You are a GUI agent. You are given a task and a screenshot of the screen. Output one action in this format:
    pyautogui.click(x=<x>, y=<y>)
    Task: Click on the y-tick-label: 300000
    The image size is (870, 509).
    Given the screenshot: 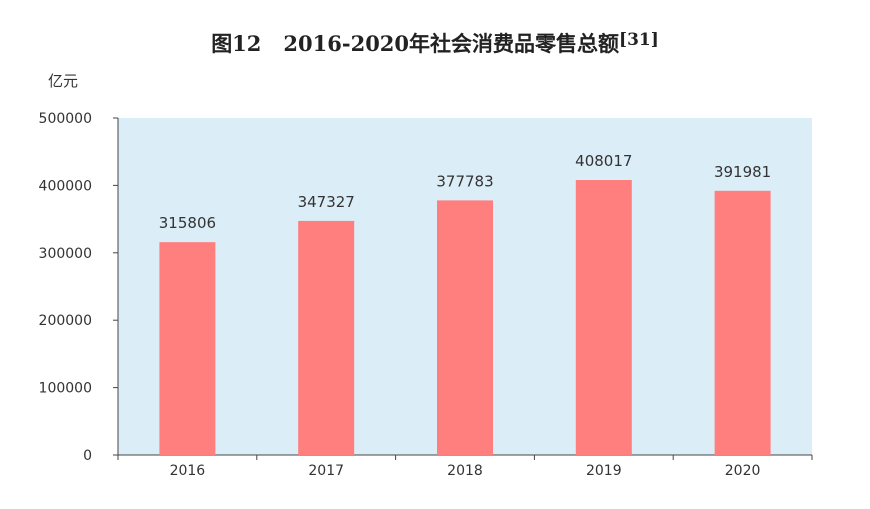 What is the action you would take?
    pyautogui.click(x=65, y=254)
    